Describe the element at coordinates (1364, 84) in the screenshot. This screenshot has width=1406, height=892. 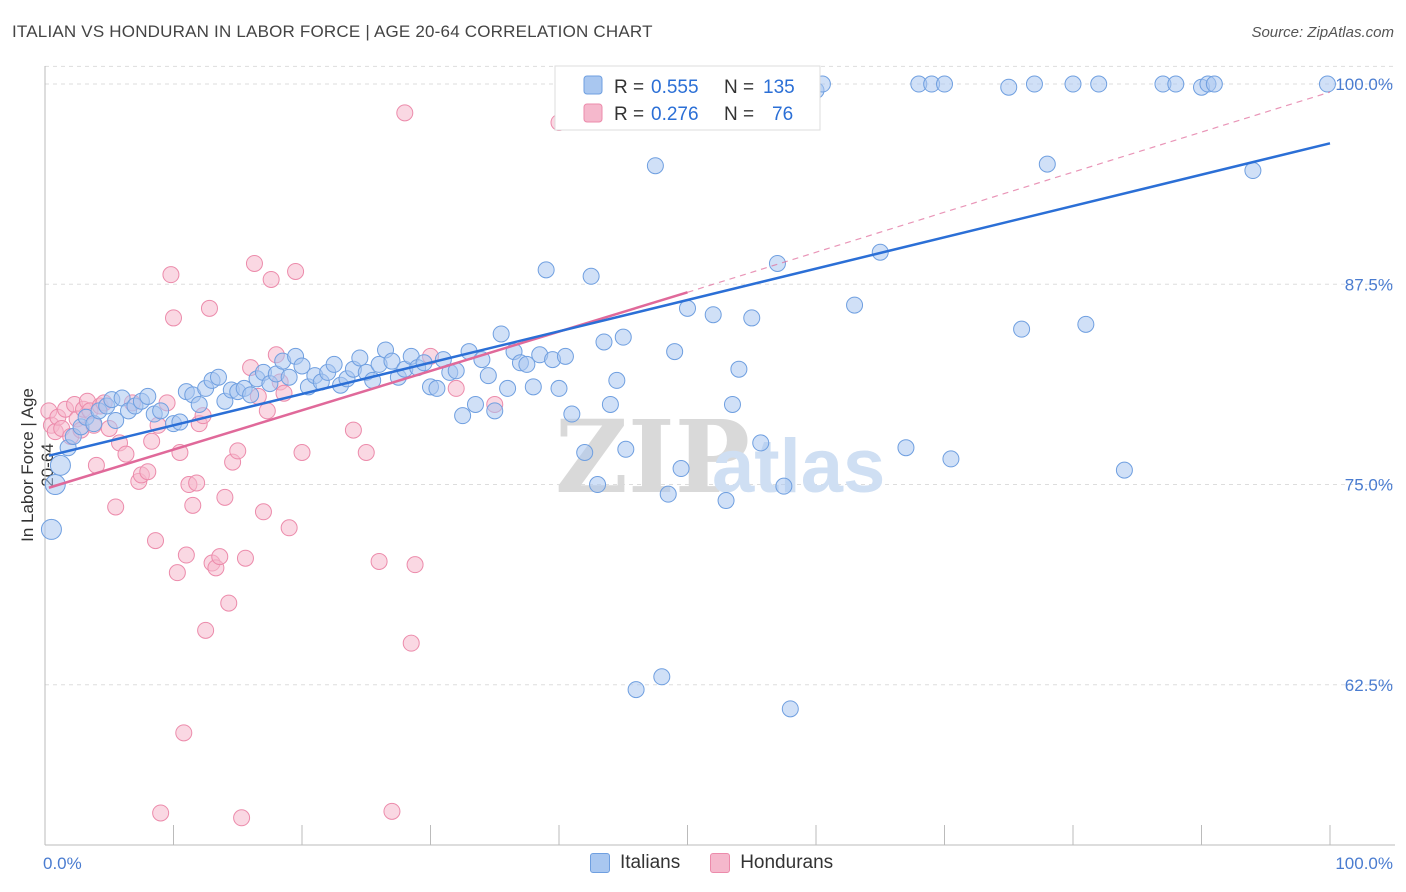
I see `y-tick-label: 100.0%` at that location.